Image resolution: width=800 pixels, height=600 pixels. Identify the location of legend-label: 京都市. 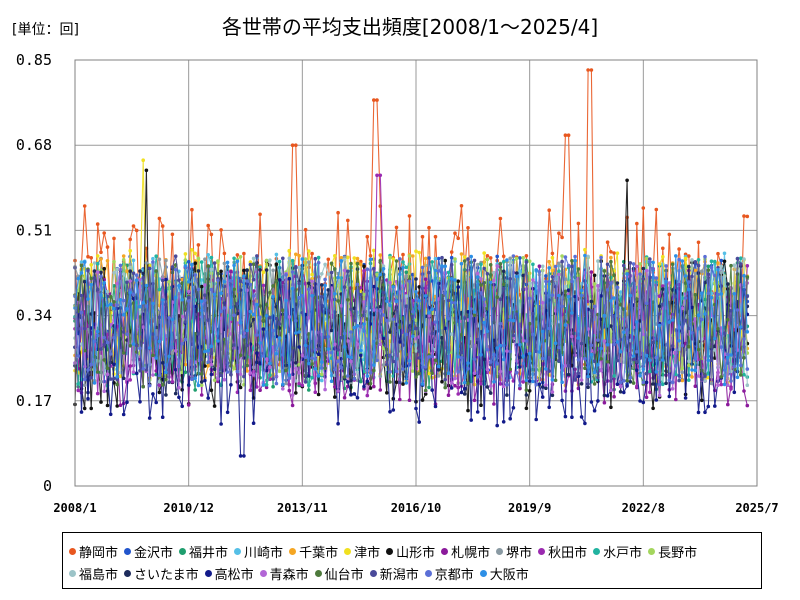
(454, 575).